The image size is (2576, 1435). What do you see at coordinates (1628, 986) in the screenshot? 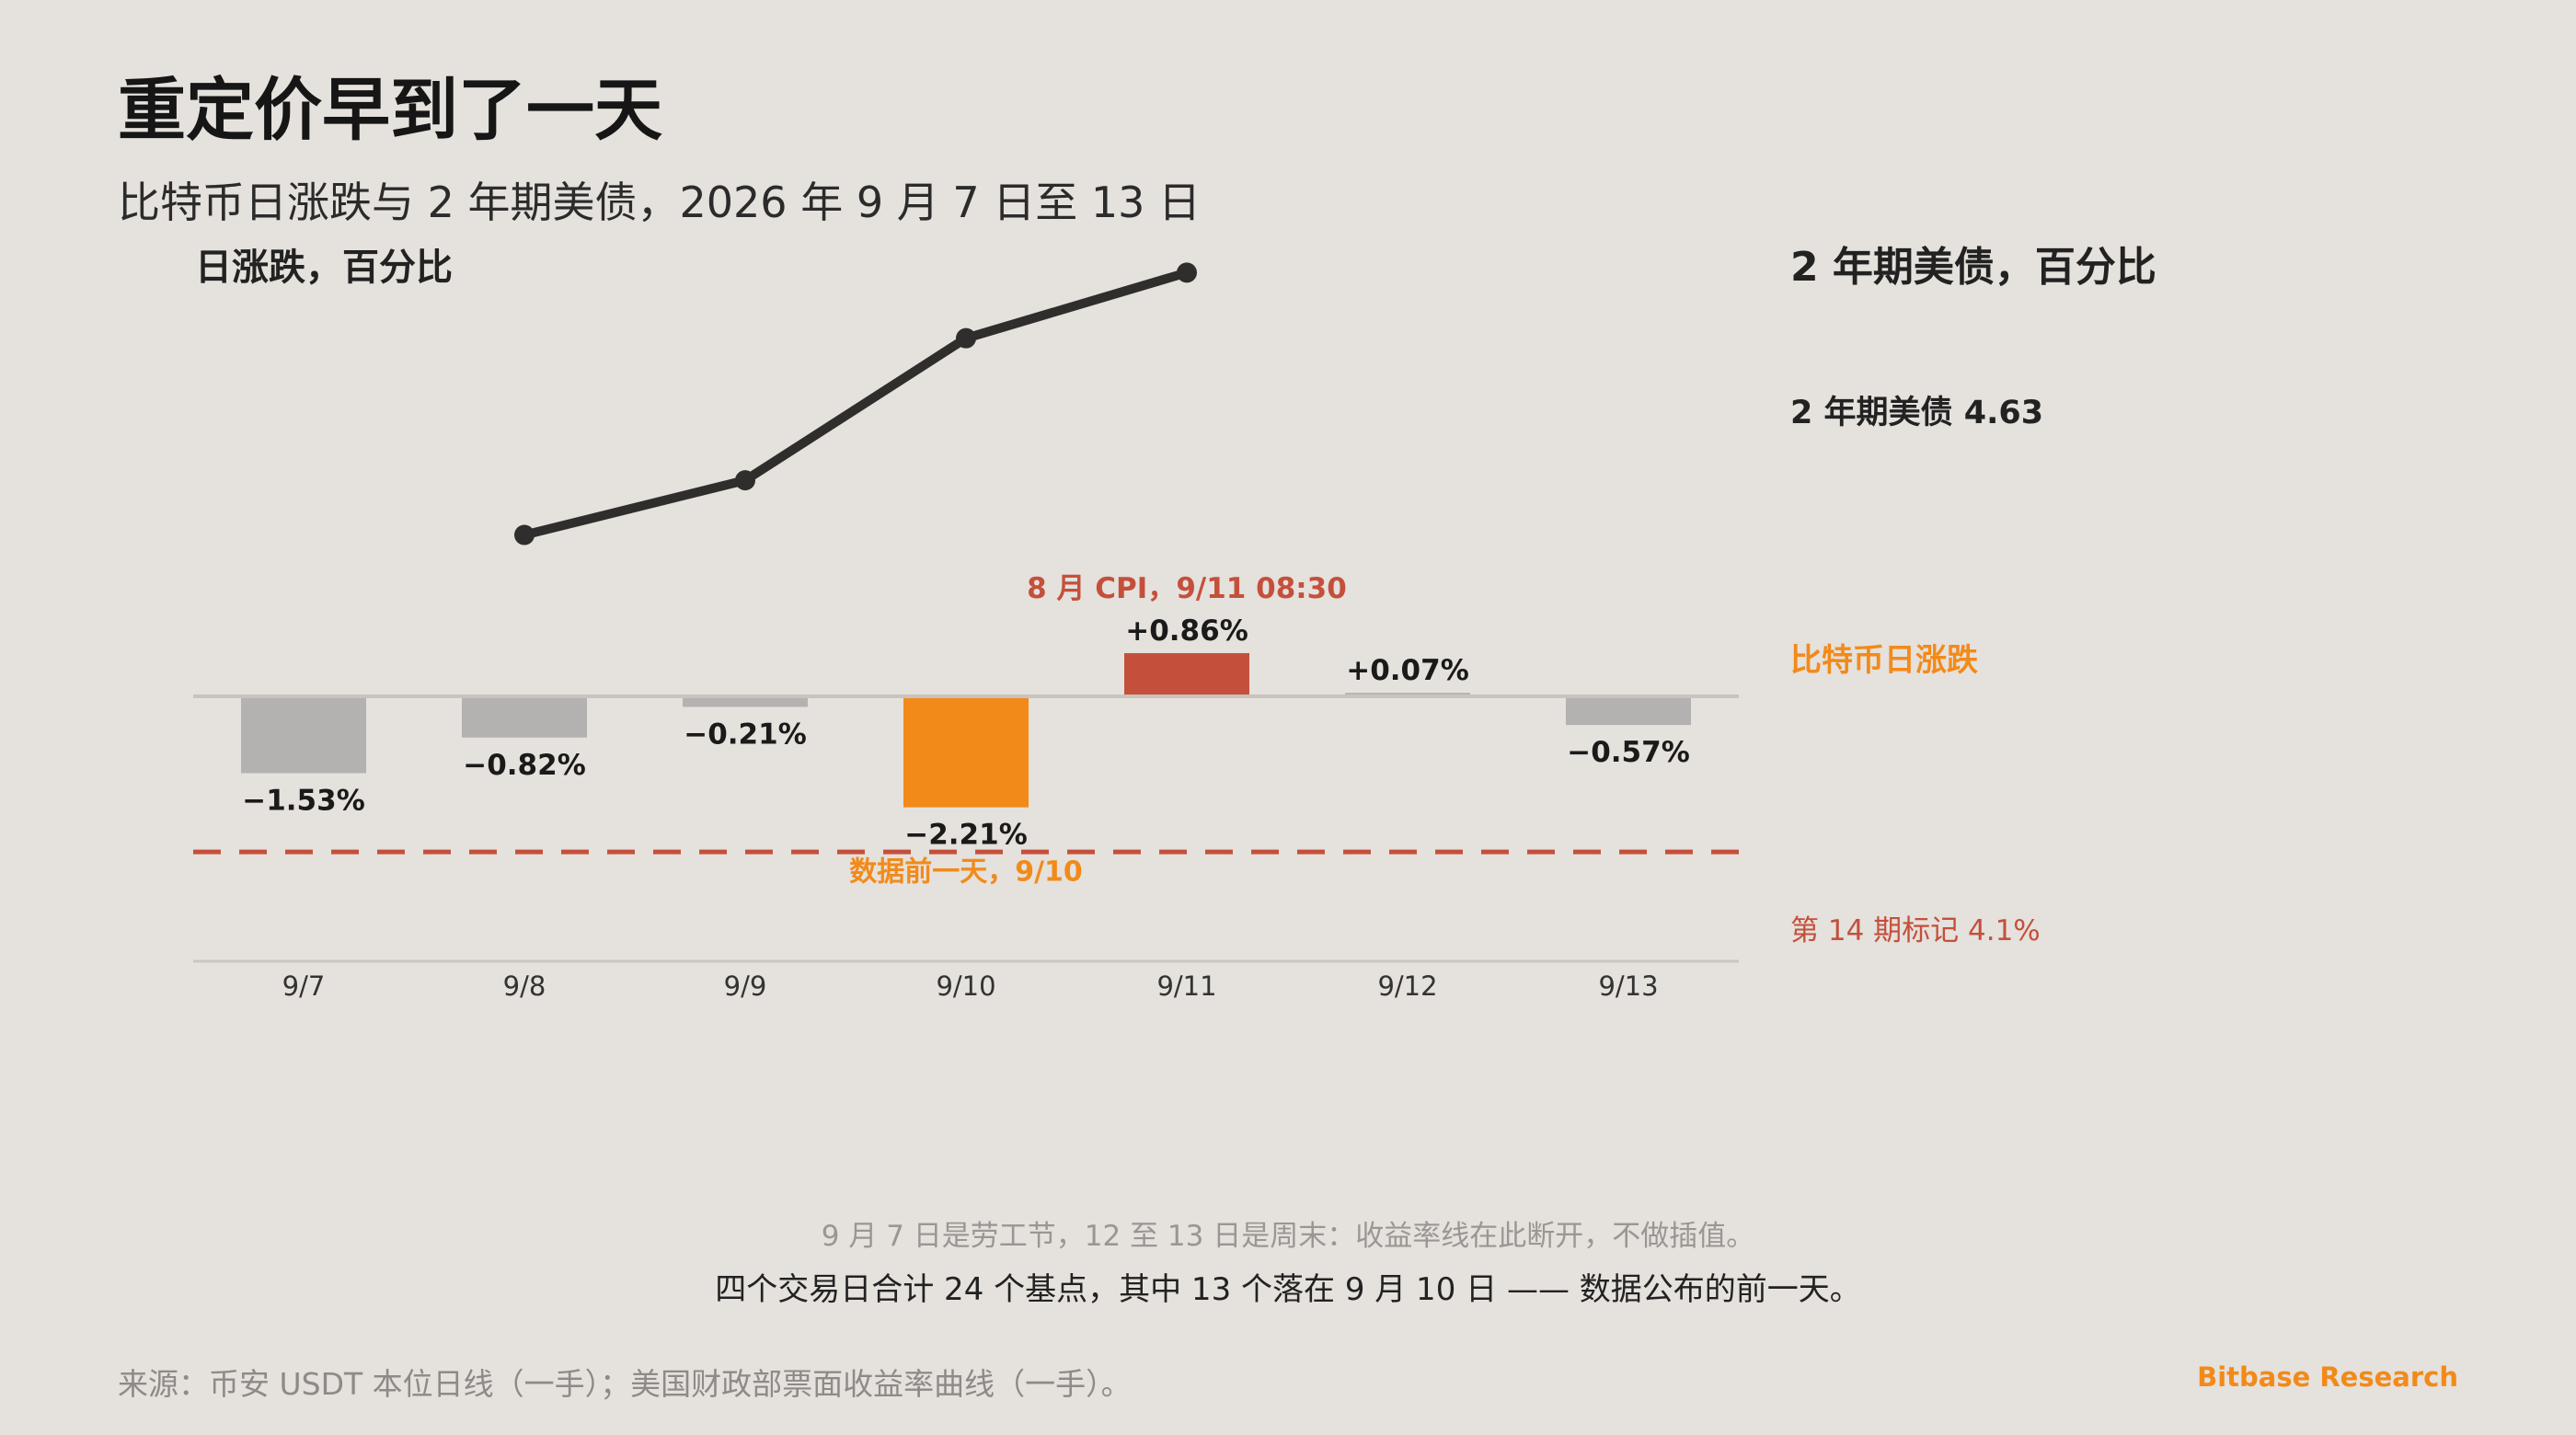
I see `x-tick-label: 9/13` at bounding box center [1628, 986].